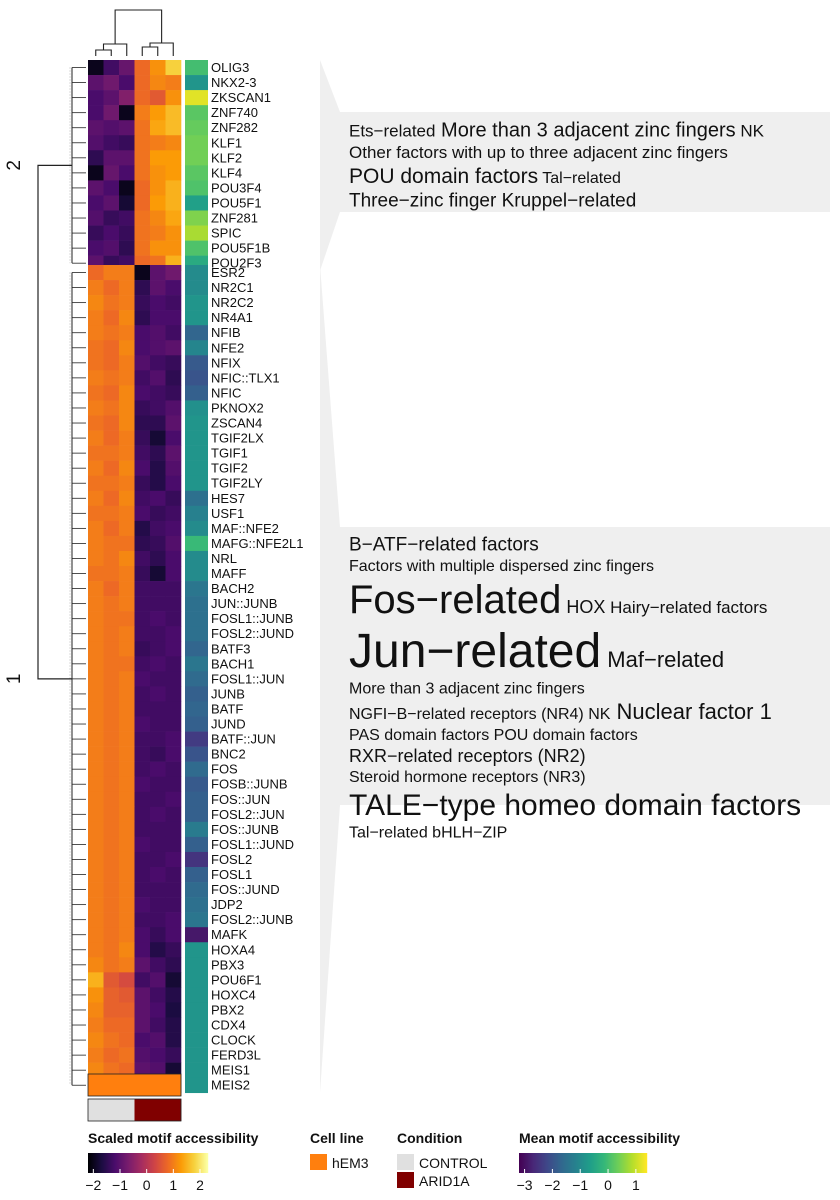 This screenshot has height=1200, width=840. What do you see at coordinates (227, 347) in the screenshot?
I see `row-label: NFE2` at bounding box center [227, 347].